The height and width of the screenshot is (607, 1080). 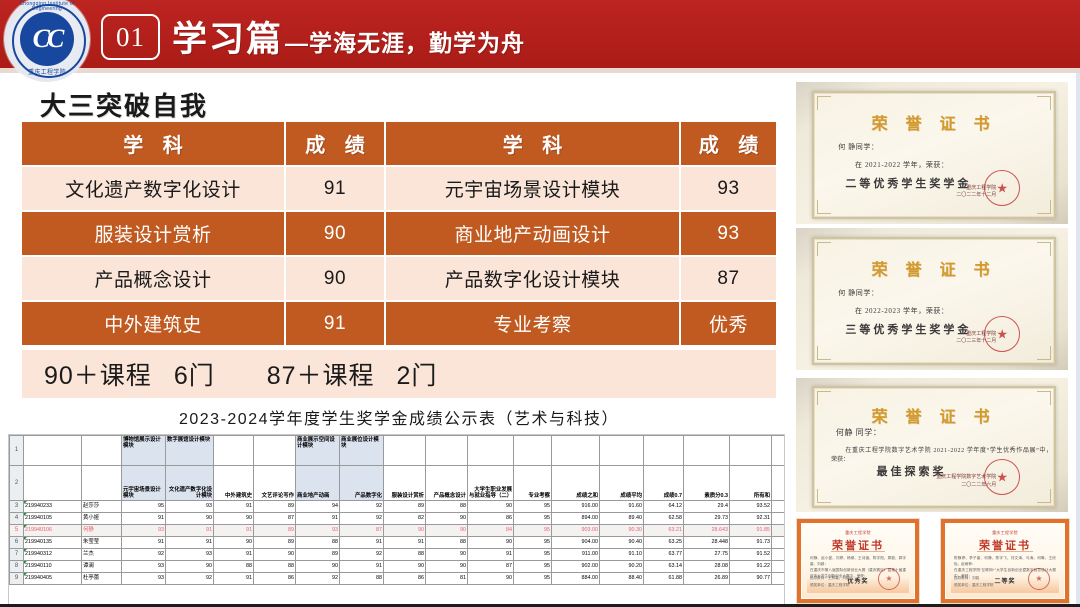 I want to click on cell-score: 89, so click(x=274, y=542).